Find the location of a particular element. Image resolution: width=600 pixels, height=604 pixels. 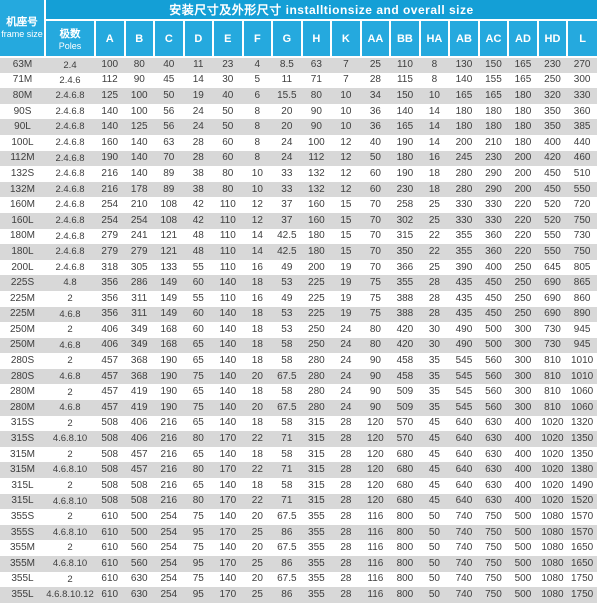

dim-AA-cell: 60 is located at coordinates (375, 173).